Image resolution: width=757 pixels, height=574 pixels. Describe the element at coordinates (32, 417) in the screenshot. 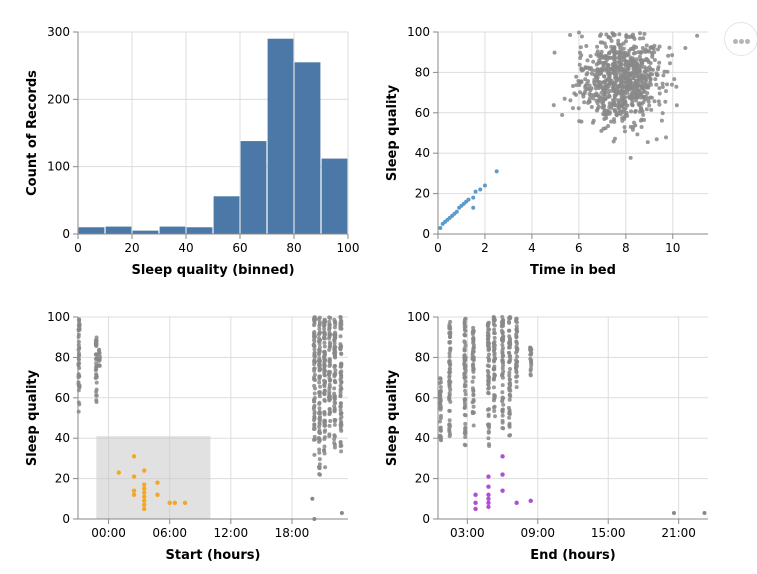

I see `y-axis-title: Sleep quality` at that location.